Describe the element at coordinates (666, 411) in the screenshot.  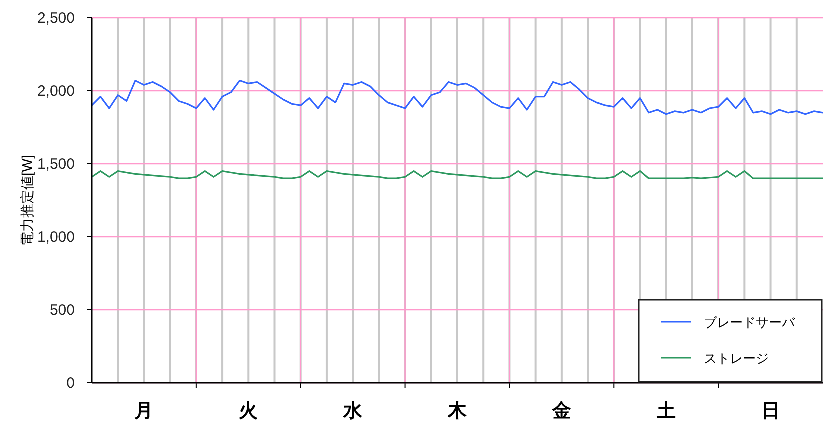
I see `x-tick-label: 土` at that location.